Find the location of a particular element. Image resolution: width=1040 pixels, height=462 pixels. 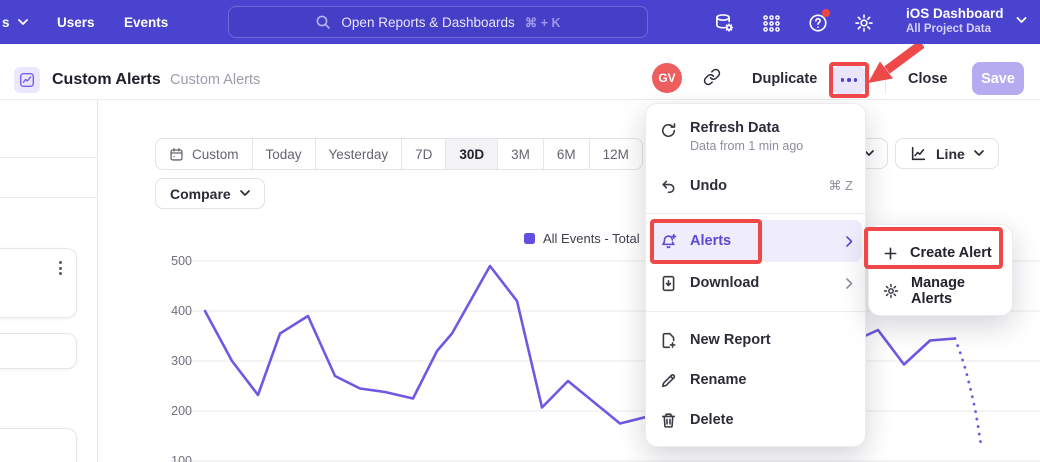

insights-report-icon is located at coordinates (27, 80).